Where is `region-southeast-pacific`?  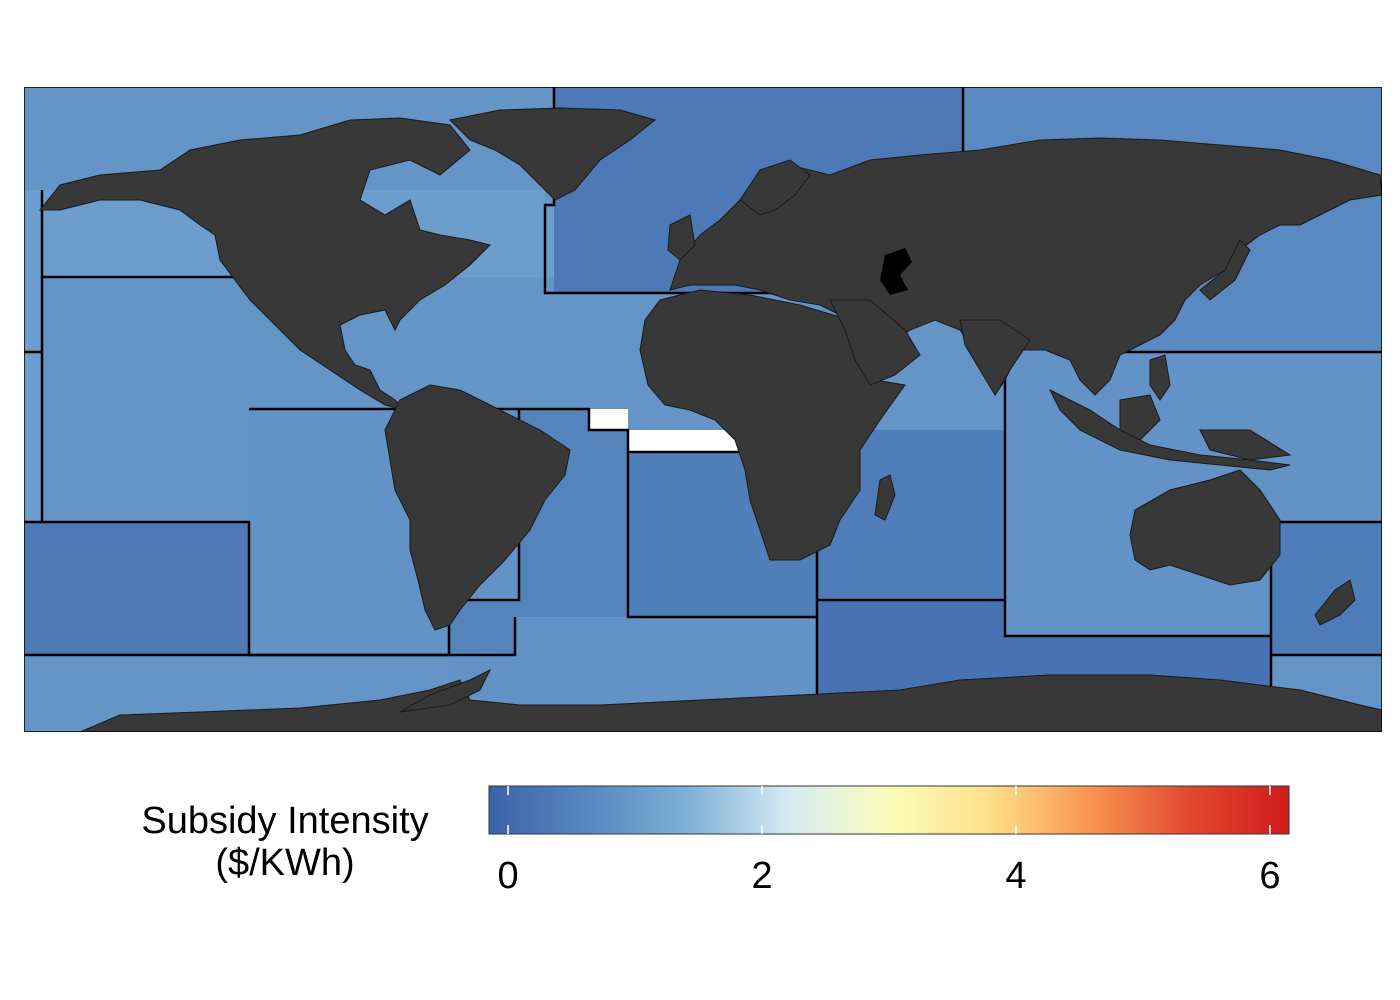
region-southeast-pacific is located at coordinates (136, 588).